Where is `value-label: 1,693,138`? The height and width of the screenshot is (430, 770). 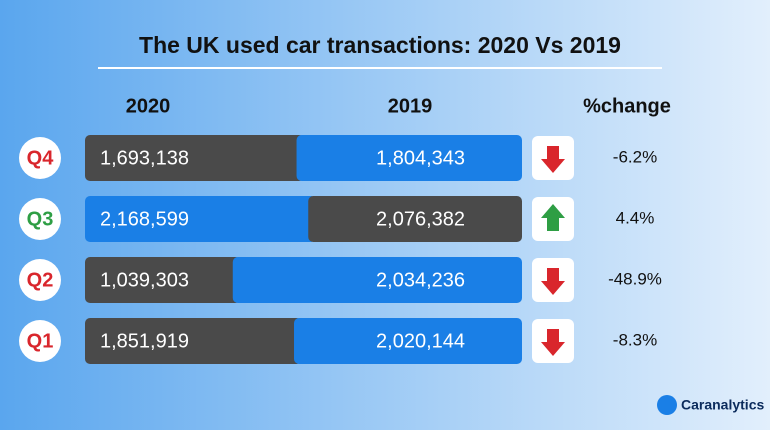 value-label: 1,693,138 is located at coordinates (144, 158).